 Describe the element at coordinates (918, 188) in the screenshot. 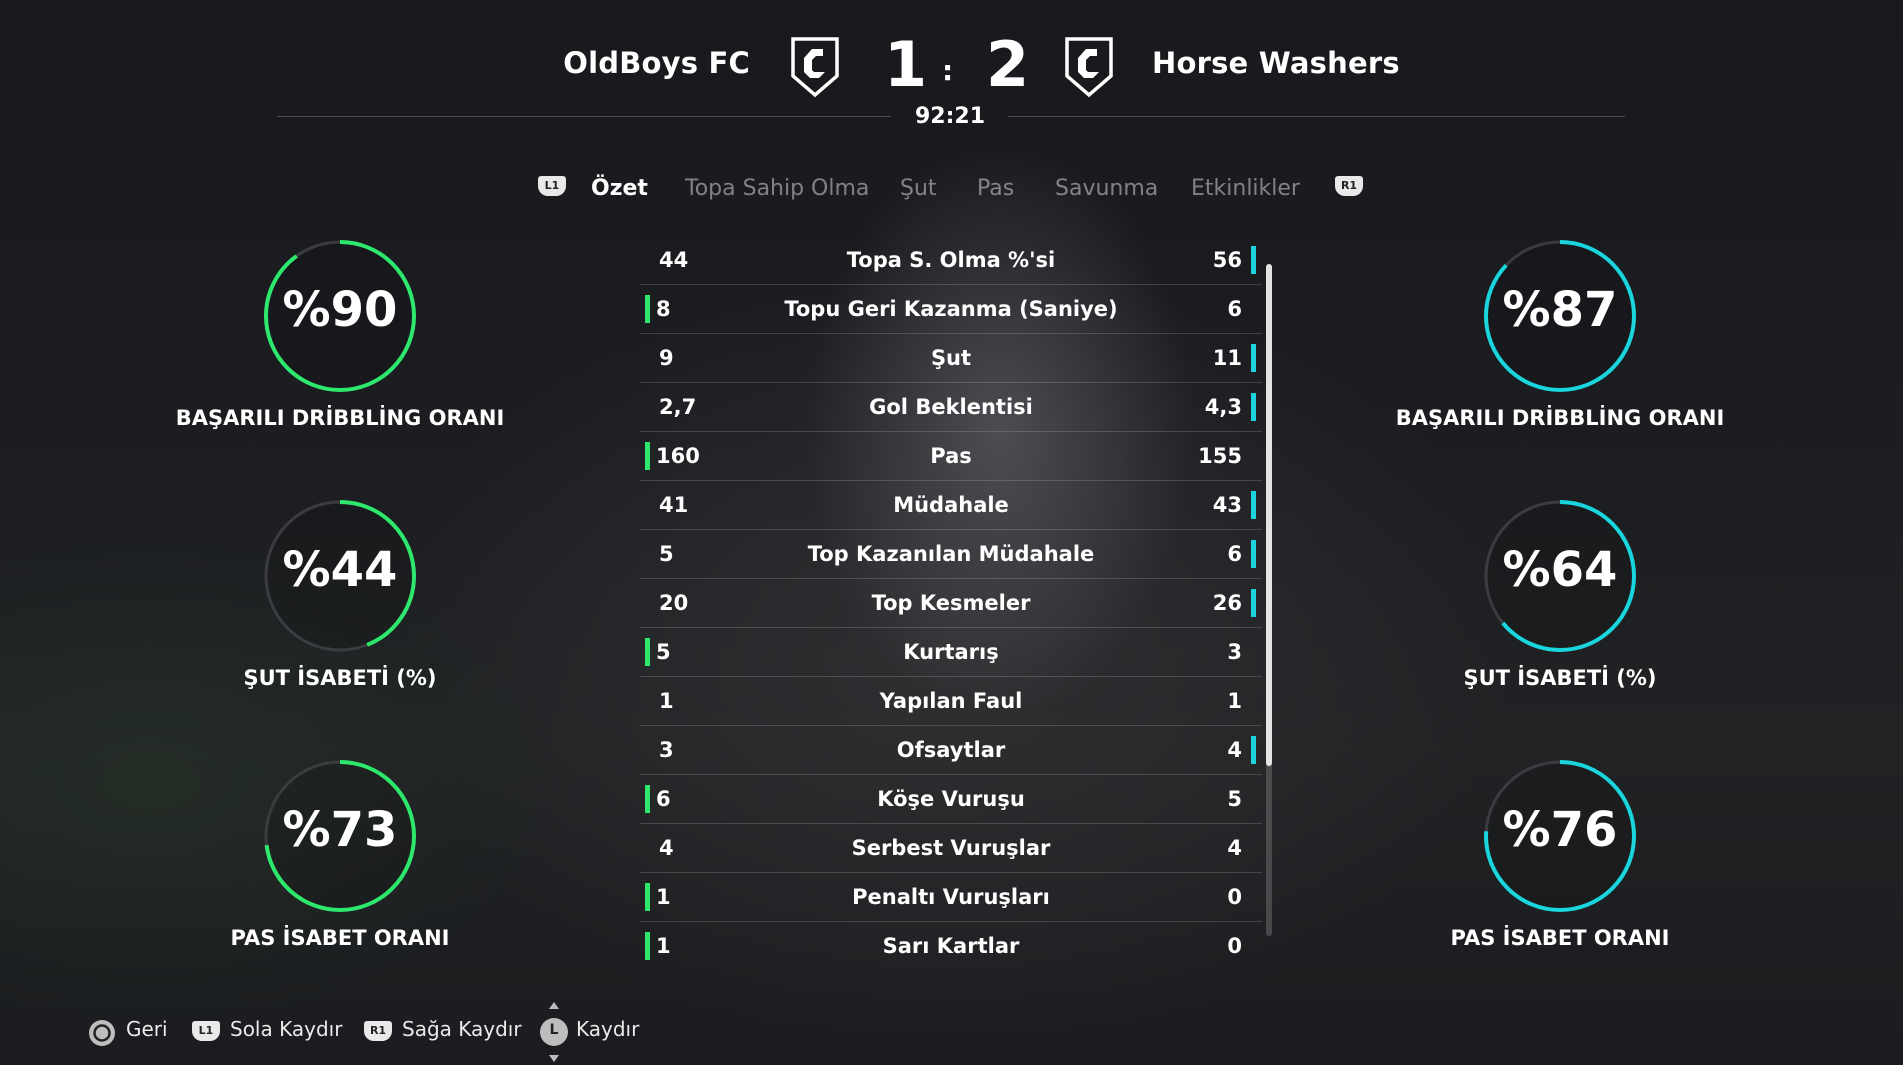

I see `tab-sut: Şut` at that location.